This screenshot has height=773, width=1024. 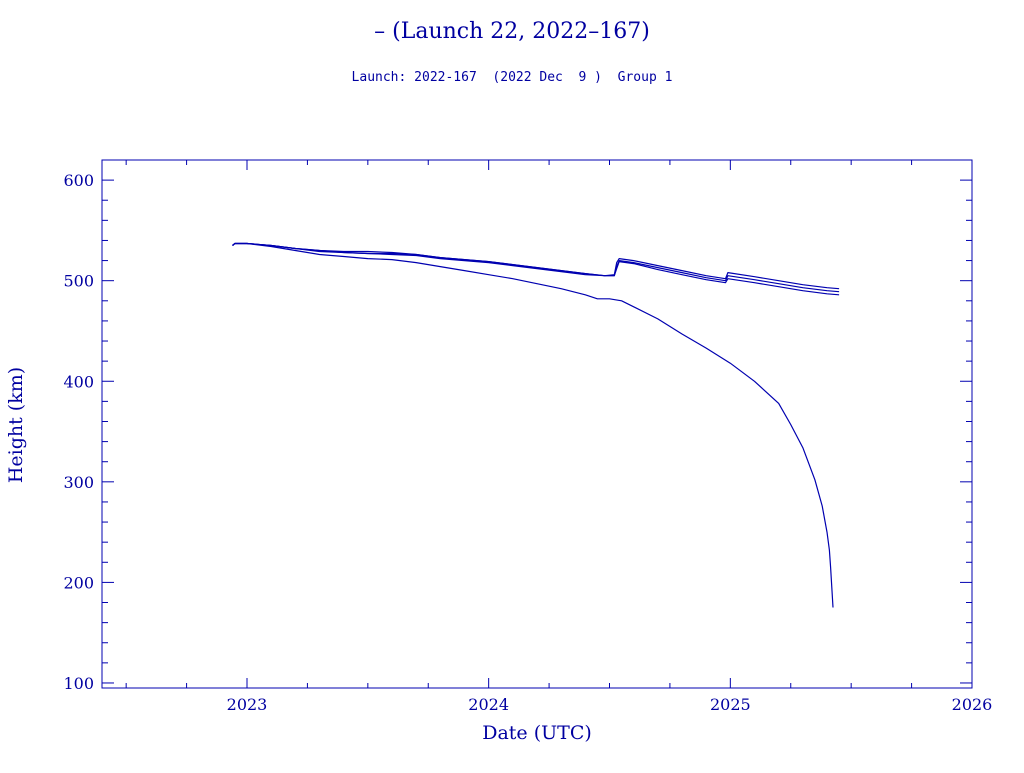 I want to click on y-tick-label: 600, so click(x=78, y=180).